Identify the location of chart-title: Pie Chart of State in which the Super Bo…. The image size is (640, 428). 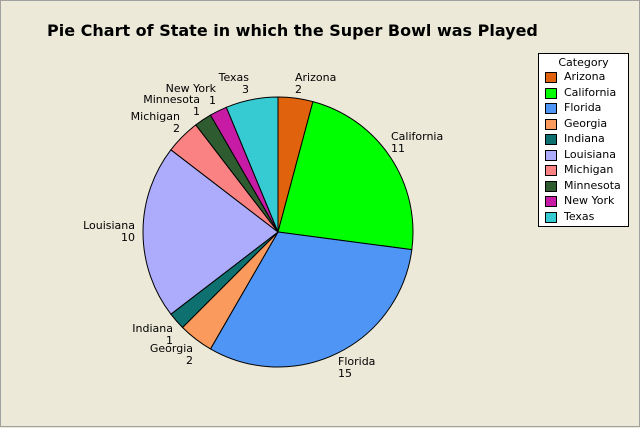
(292, 30).